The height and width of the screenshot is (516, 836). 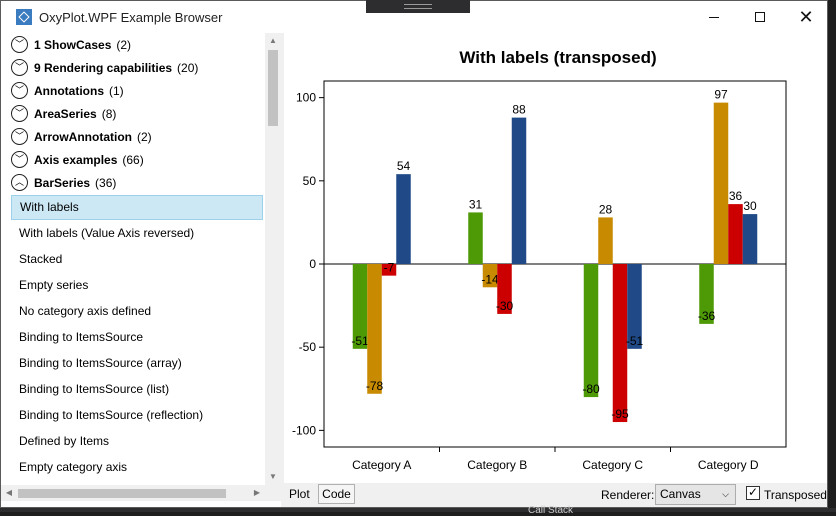 I want to click on group-name: Annotations, so click(x=69, y=90).